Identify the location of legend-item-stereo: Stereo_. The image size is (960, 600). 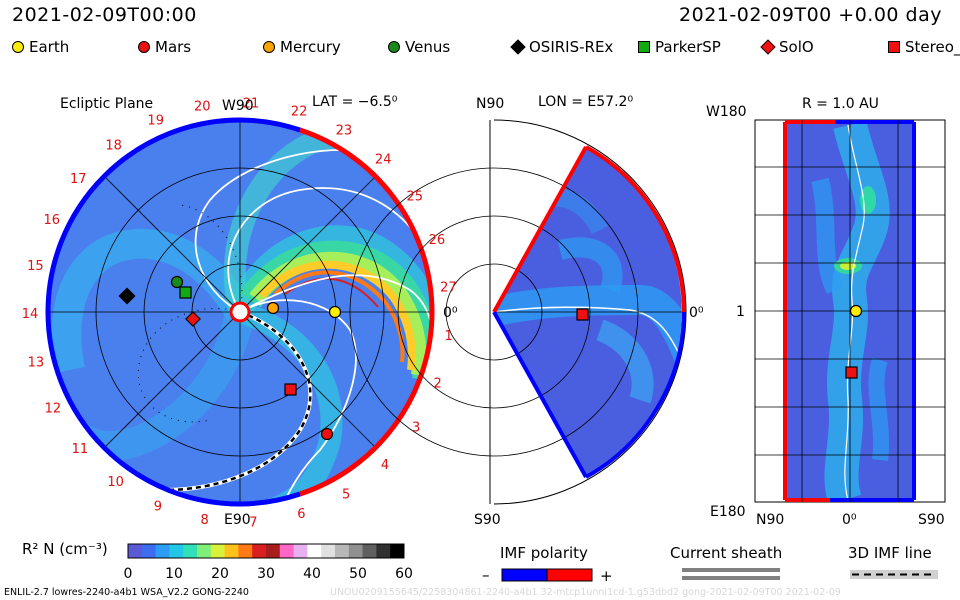
(924, 47).